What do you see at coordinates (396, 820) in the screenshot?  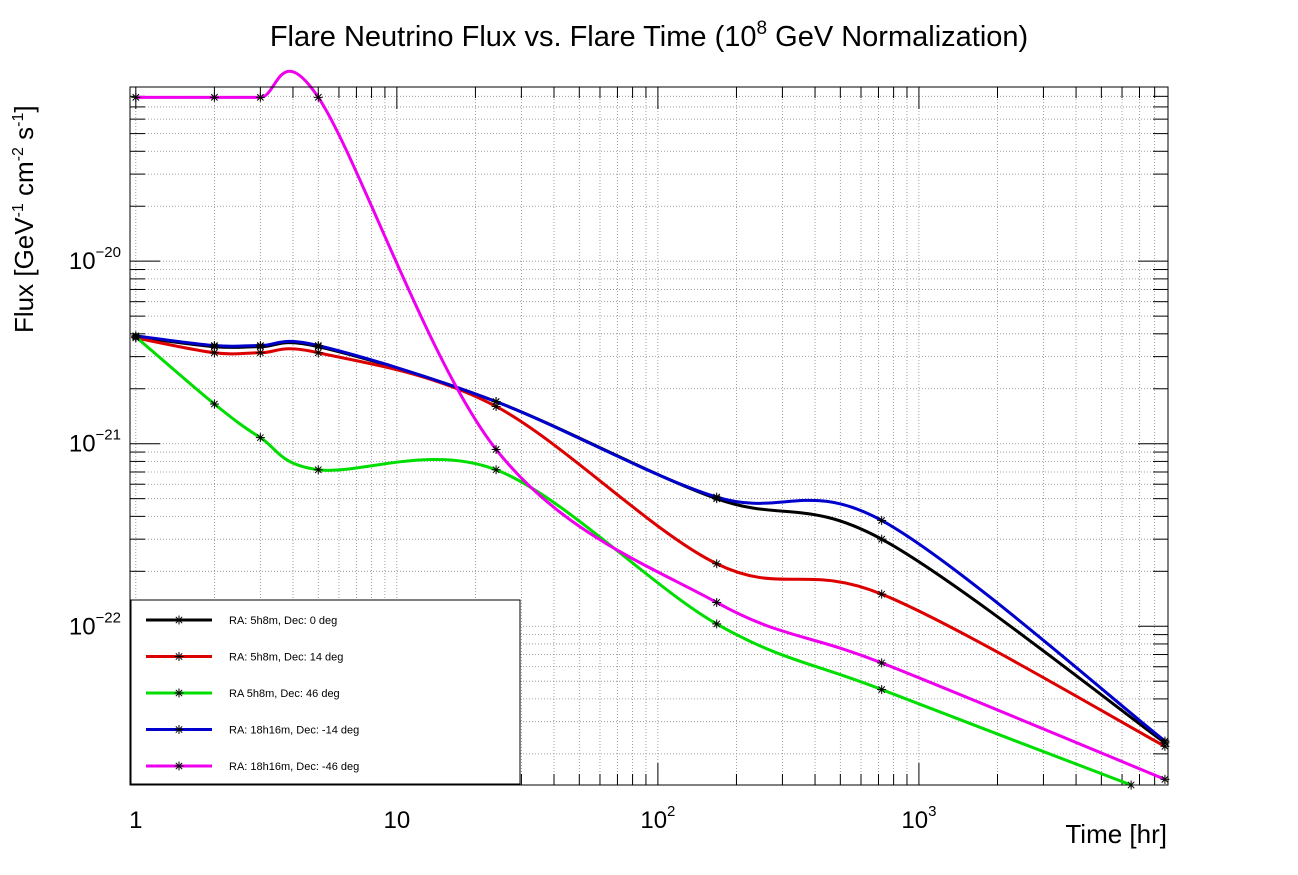 I see `x-tick-label: 10` at bounding box center [396, 820].